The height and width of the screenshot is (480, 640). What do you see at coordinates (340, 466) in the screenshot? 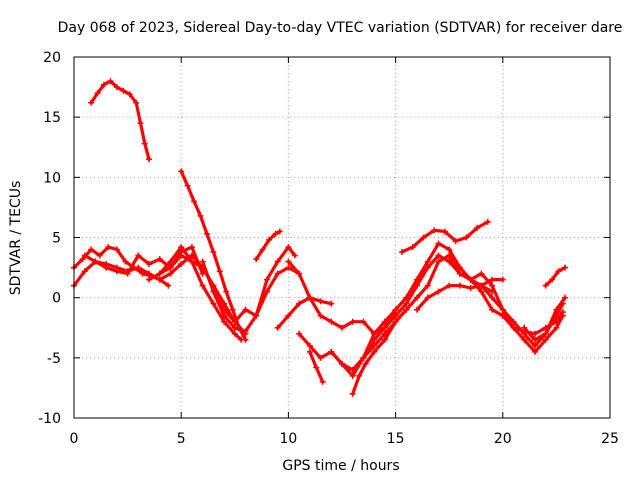
I see `x-axis-label: GPS time / hours` at bounding box center [340, 466].